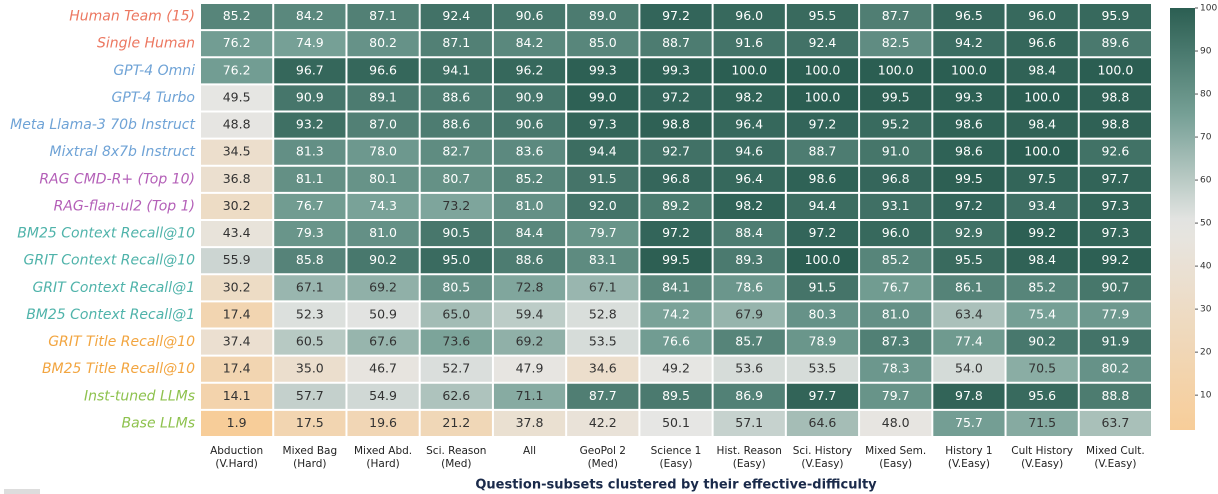 Image resolution: width=1218 pixels, height=494 pixels. Describe the element at coordinates (113, 288) in the screenshot. I see `row-label: GRIT Context Recall@1` at that location.